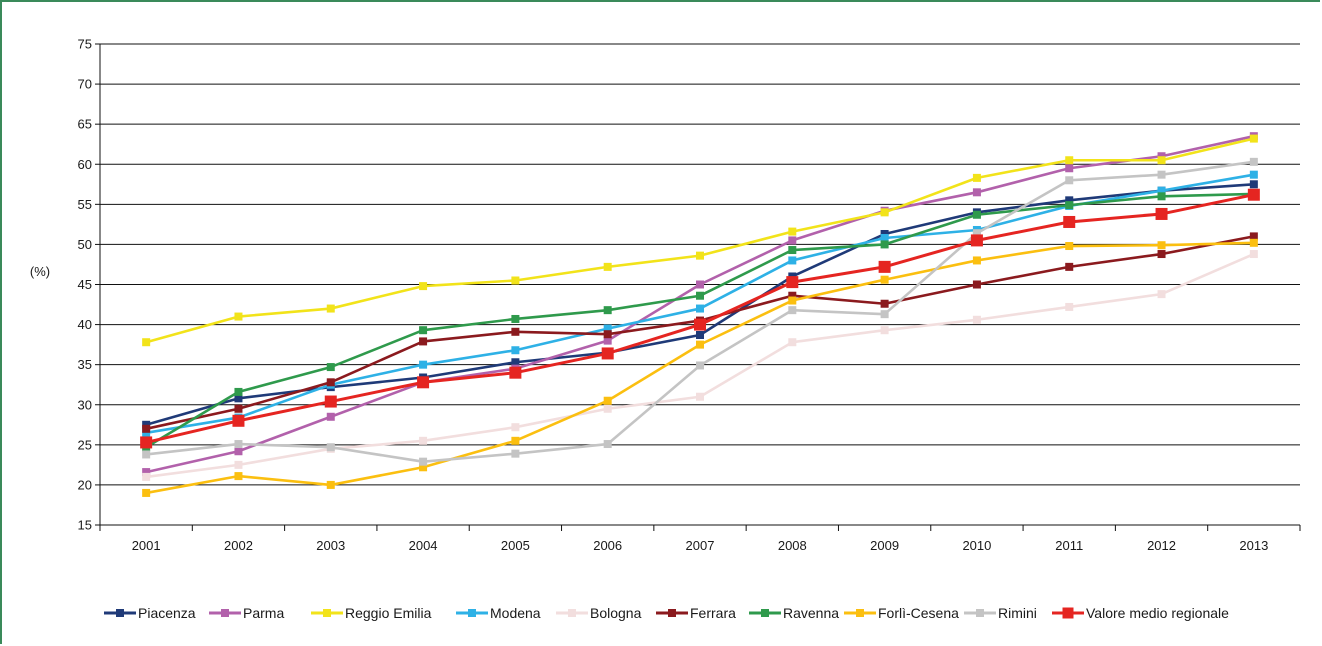 This screenshot has width=1322, height=646. I want to click on y-tick-label: 60, so click(85, 164).